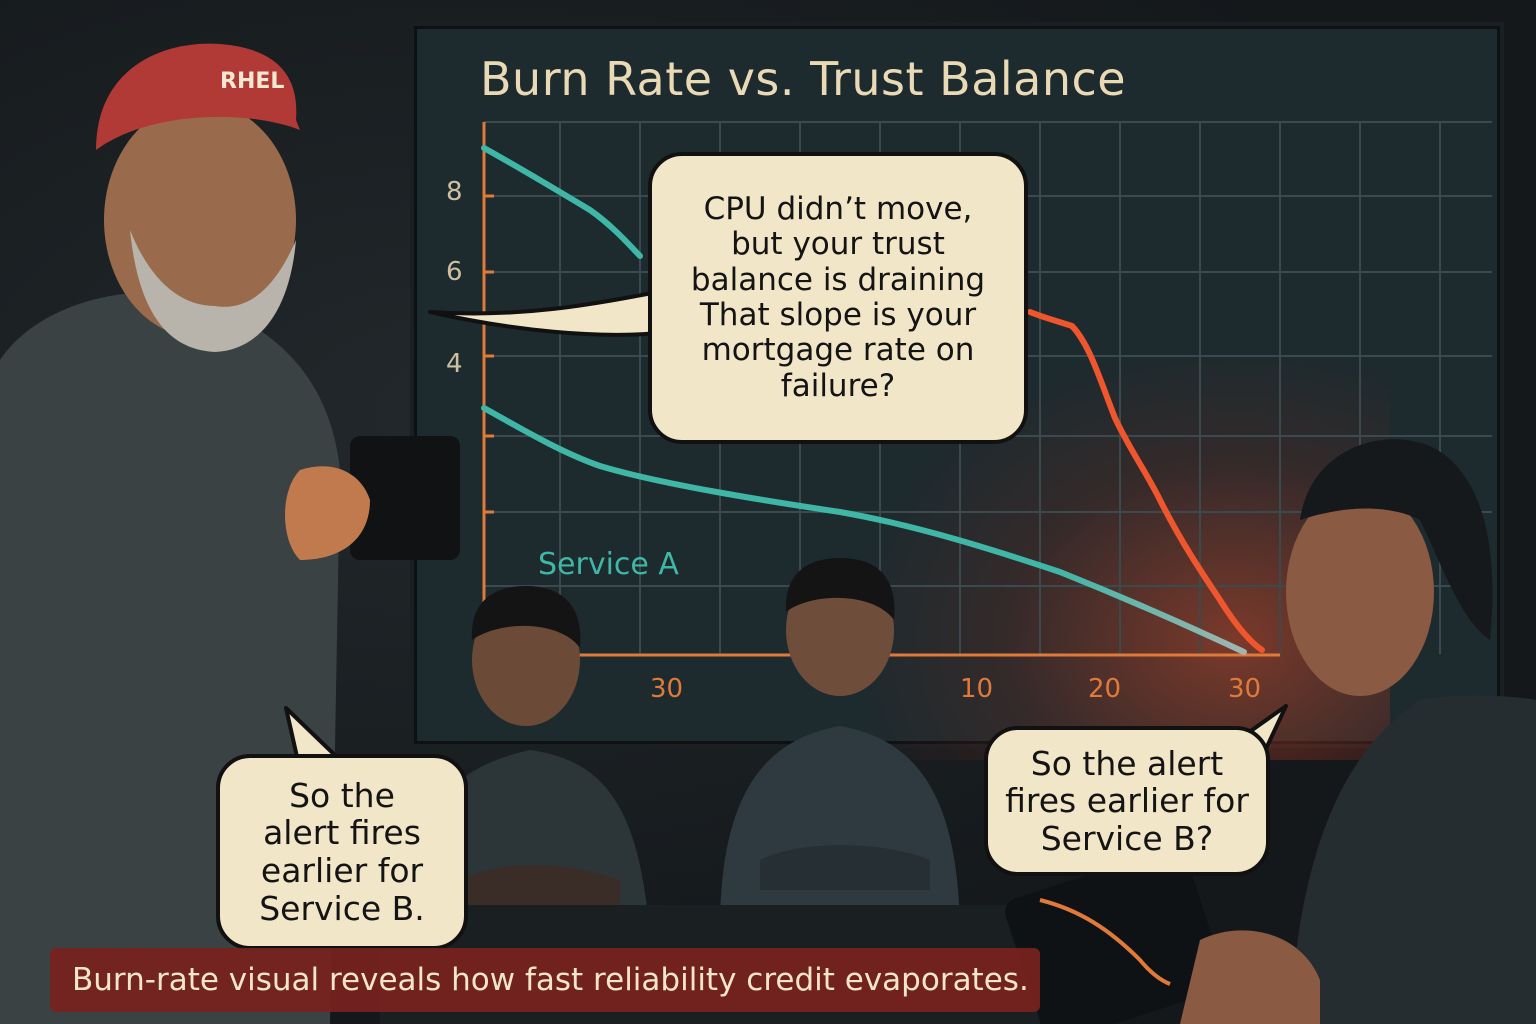 Image resolution: width=1536 pixels, height=1024 pixels. What do you see at coordinates (252, 81) in the screenshot?
I see `cap-logo: RHEL` at bounding box center [252, 81].